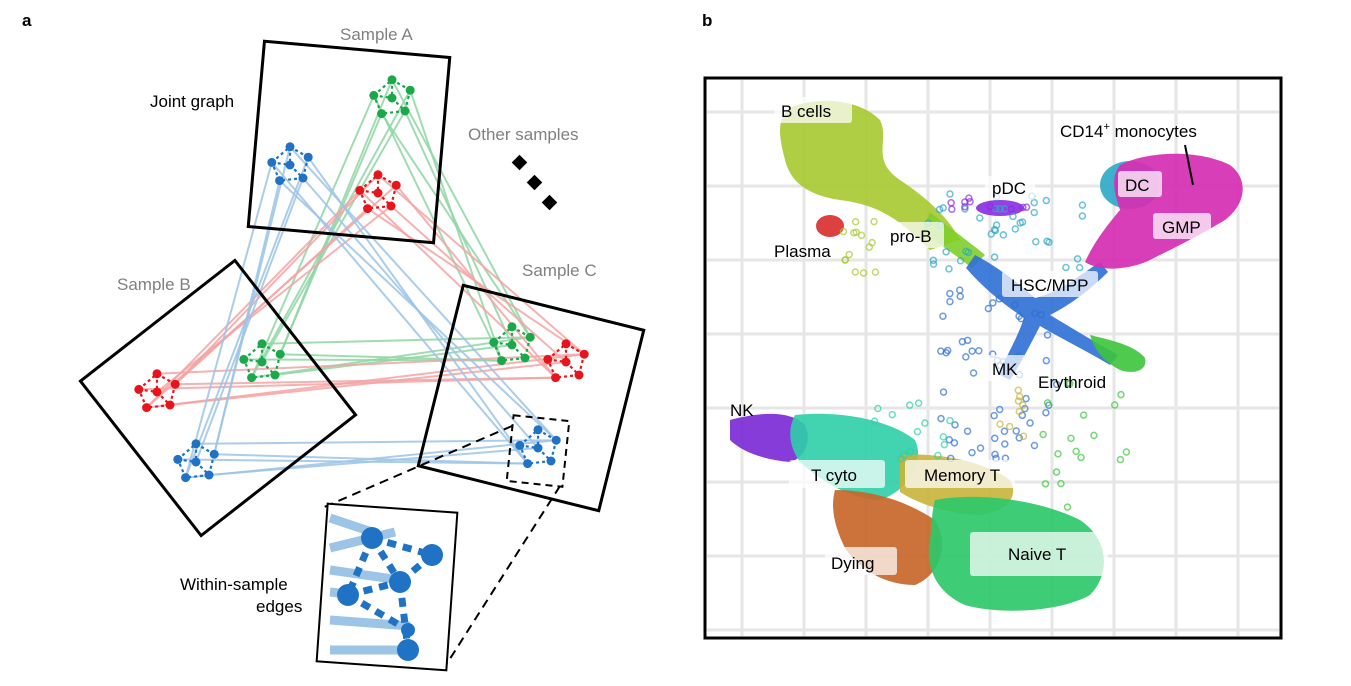  Describe the element at coordinates (157, 391) in the screenshot. I see `node-cluster-b-red` at that location.